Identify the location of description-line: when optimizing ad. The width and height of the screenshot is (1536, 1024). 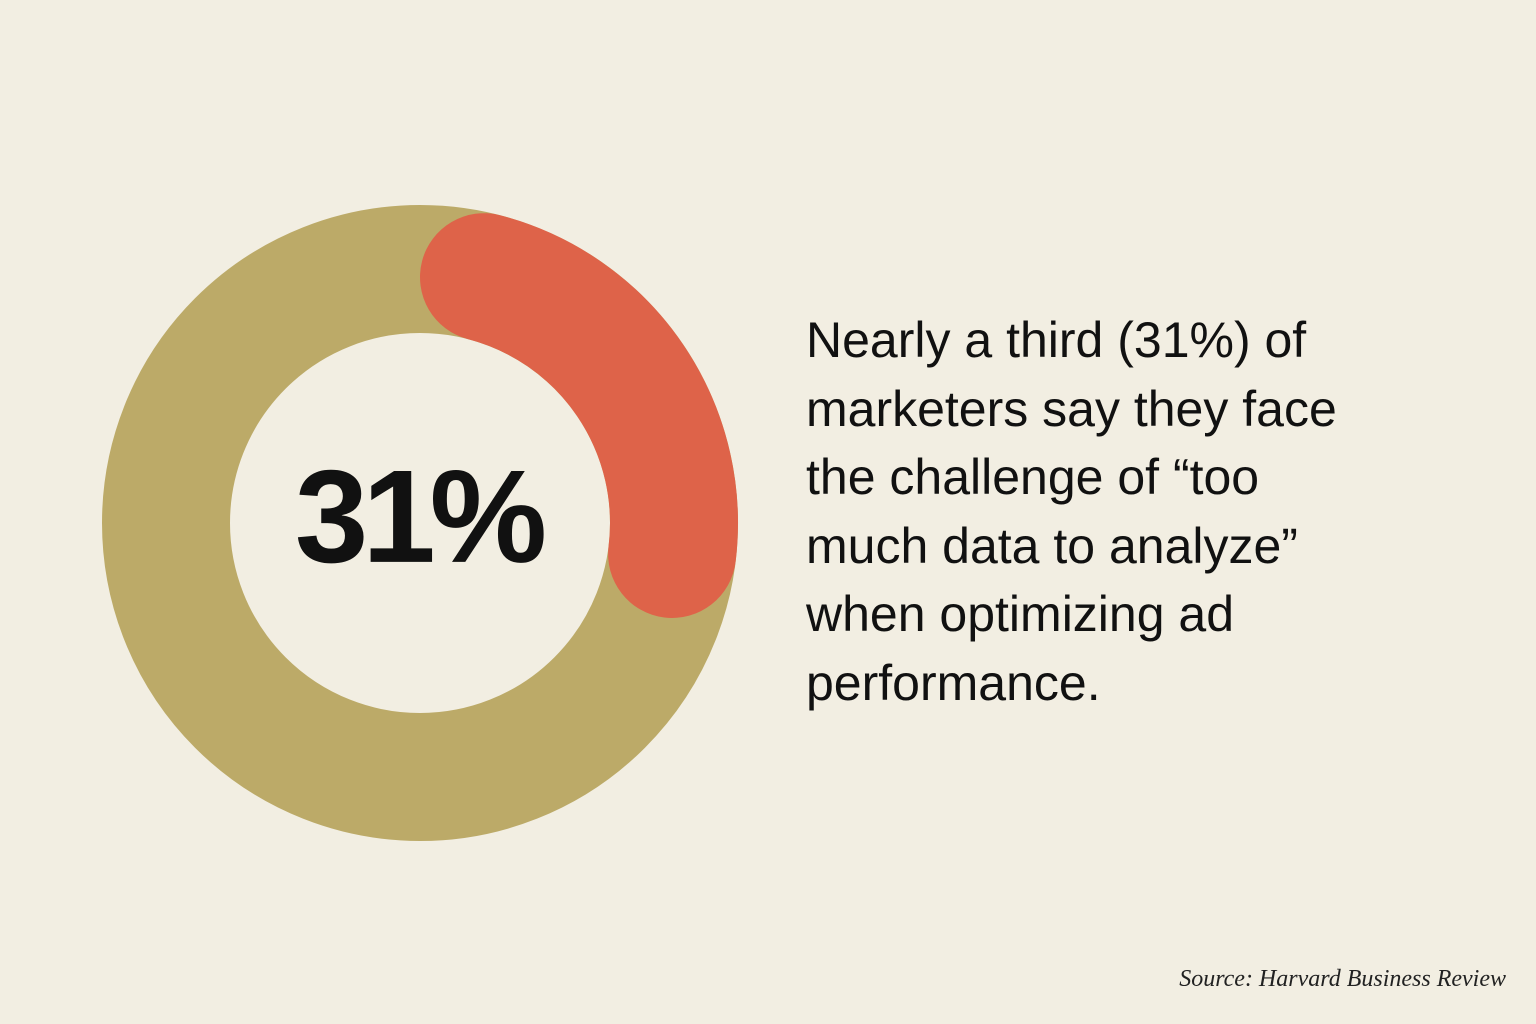
(1020, 614).